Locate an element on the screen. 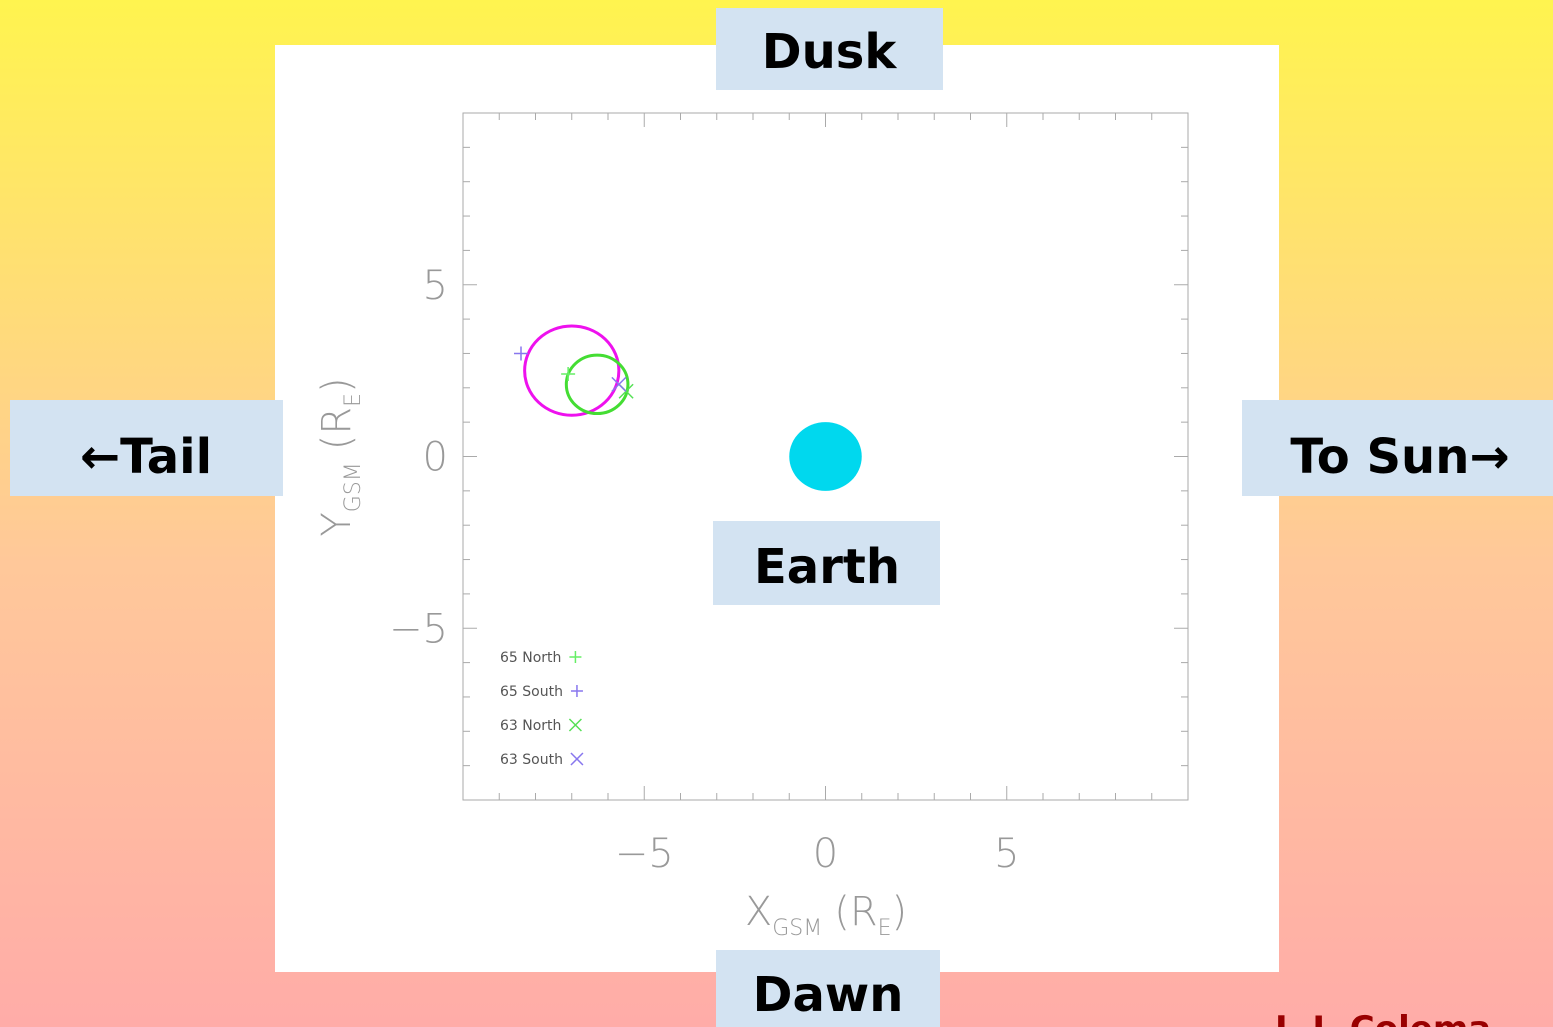 Image resolution: width=1553 pixels, height=1027 pixels. axis-label-part: Y is located at coordinates (337, 524).